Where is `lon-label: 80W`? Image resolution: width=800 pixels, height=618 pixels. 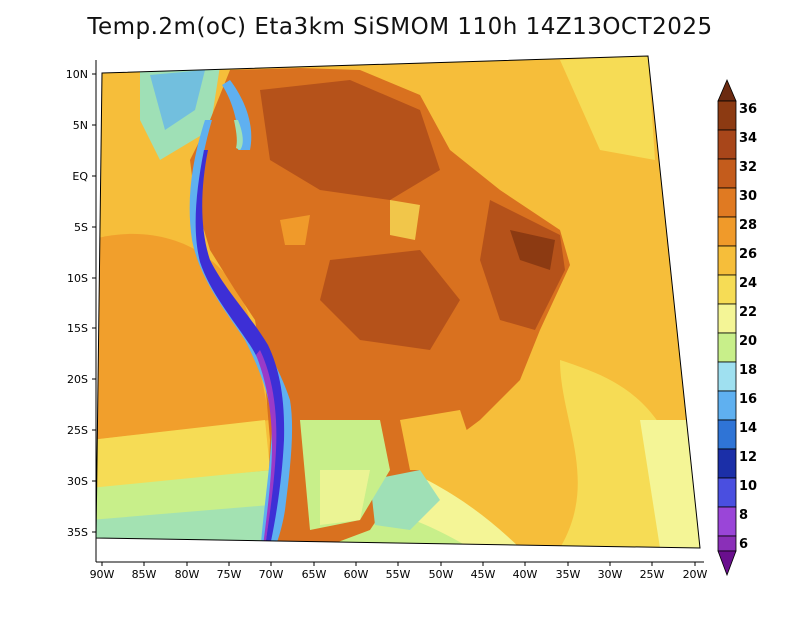 lon-label: 80W is located at coordinates (187, 574).